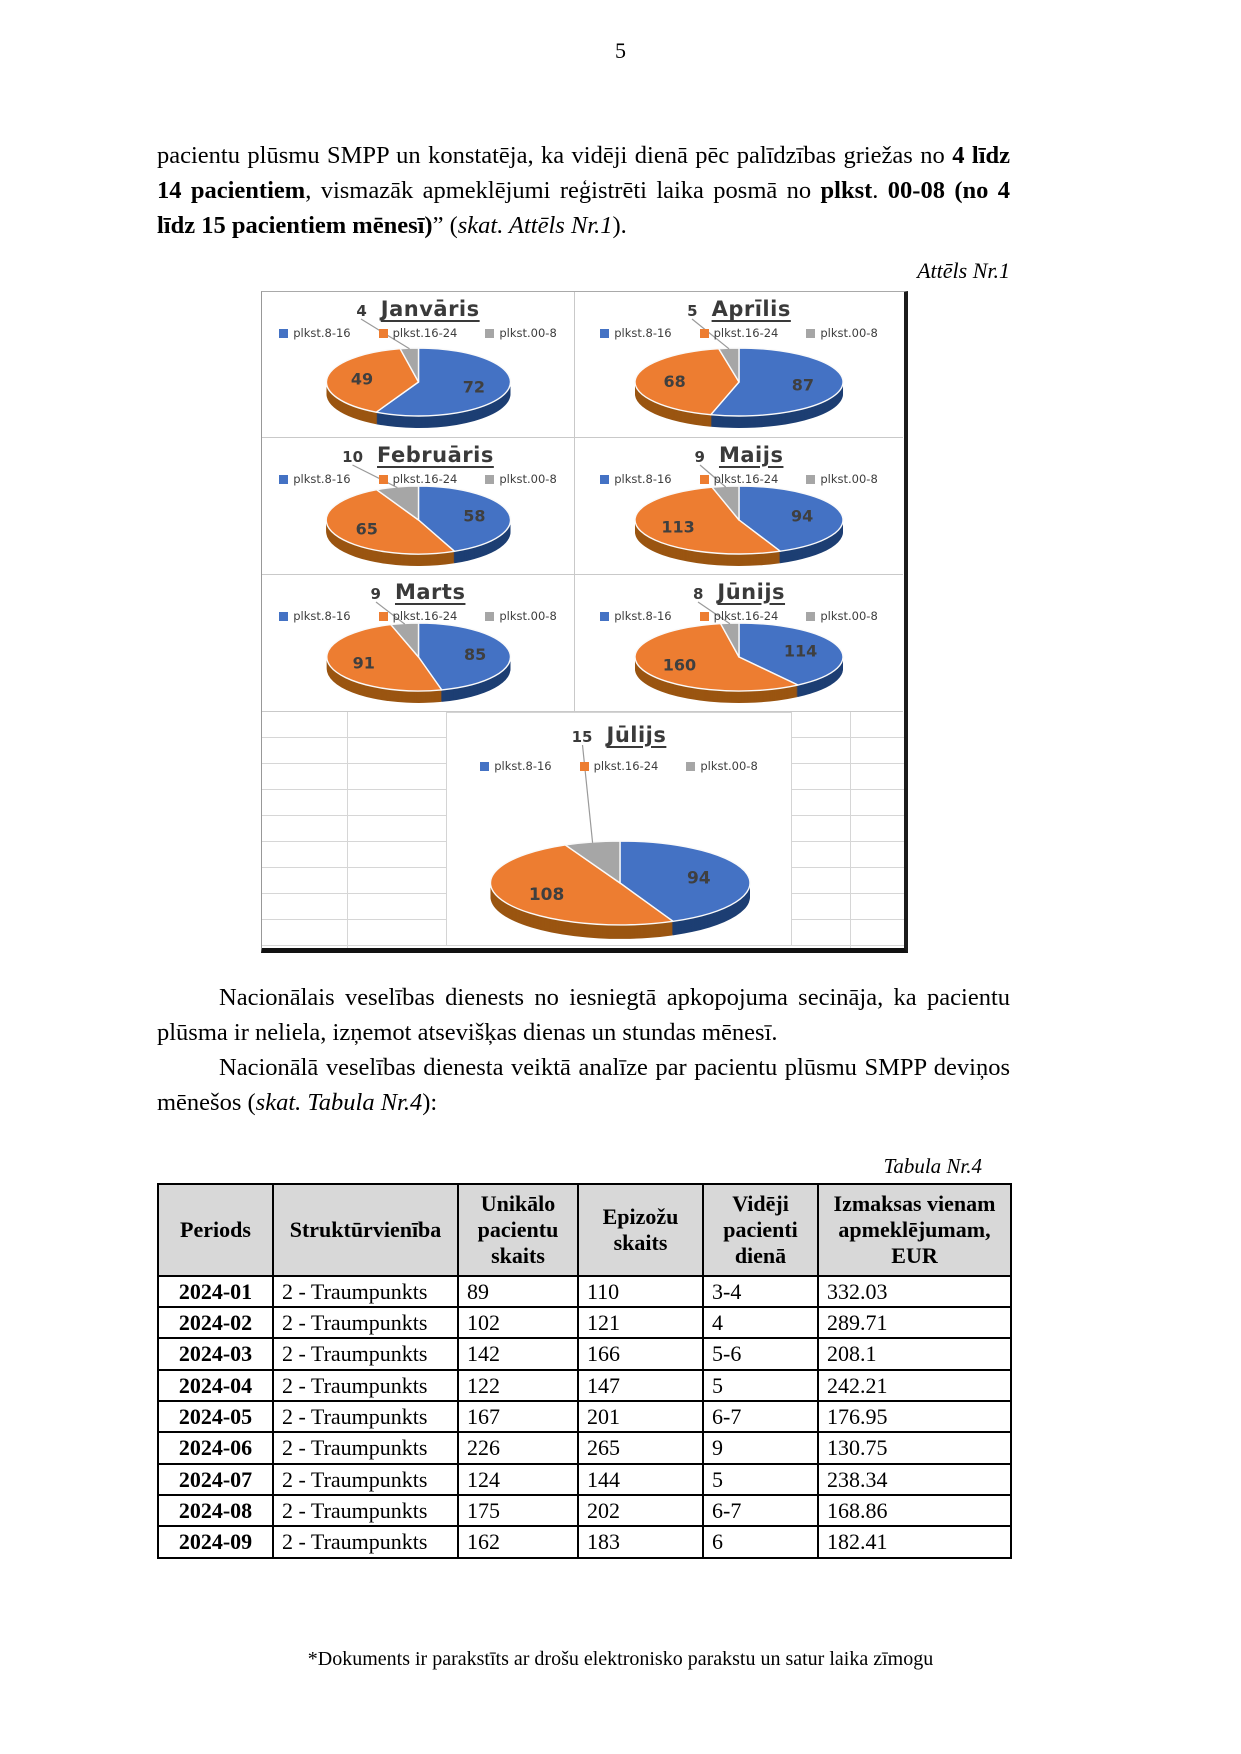  I want to click on spreadsheet-grid-left, so click(354, 830).